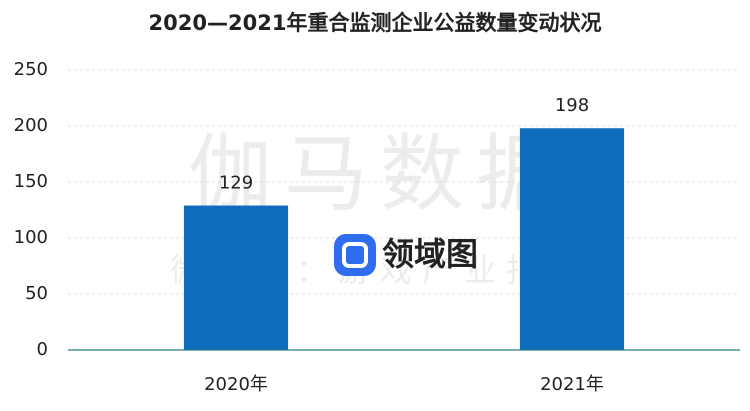 This screenshot has height=411, width=750. I want to click on y-tick-label: 100, so click(31, 237).